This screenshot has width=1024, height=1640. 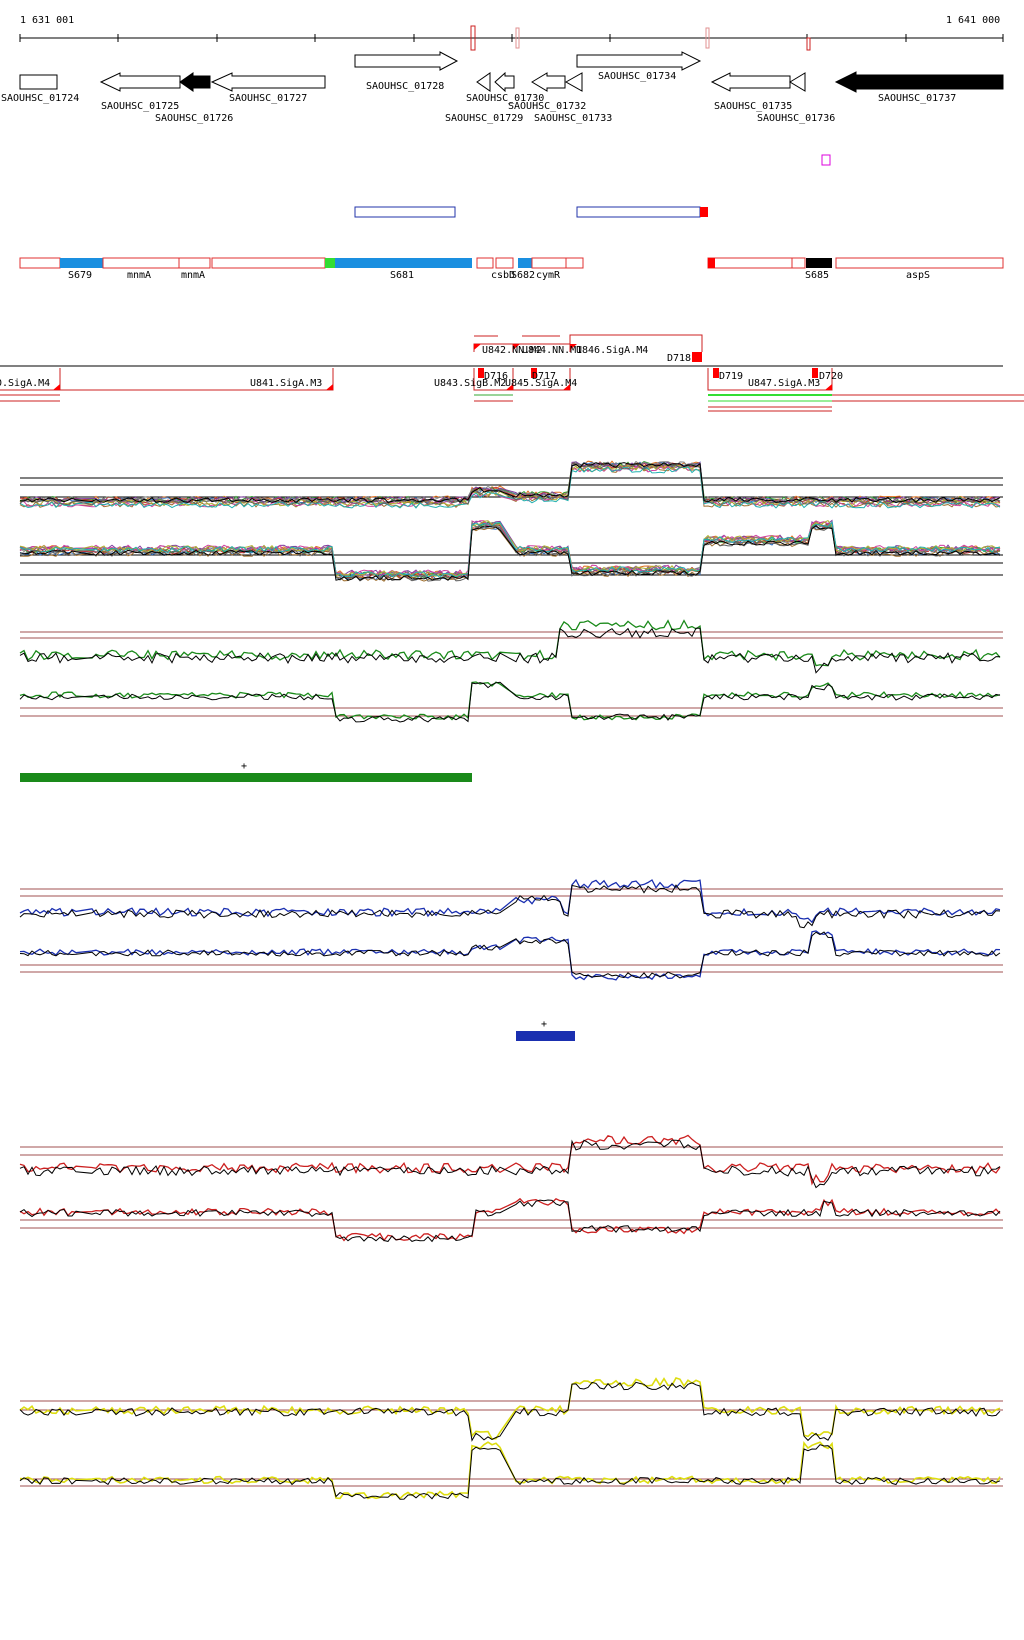 I want to click on region-label: S682, so click(x=523, y=275).